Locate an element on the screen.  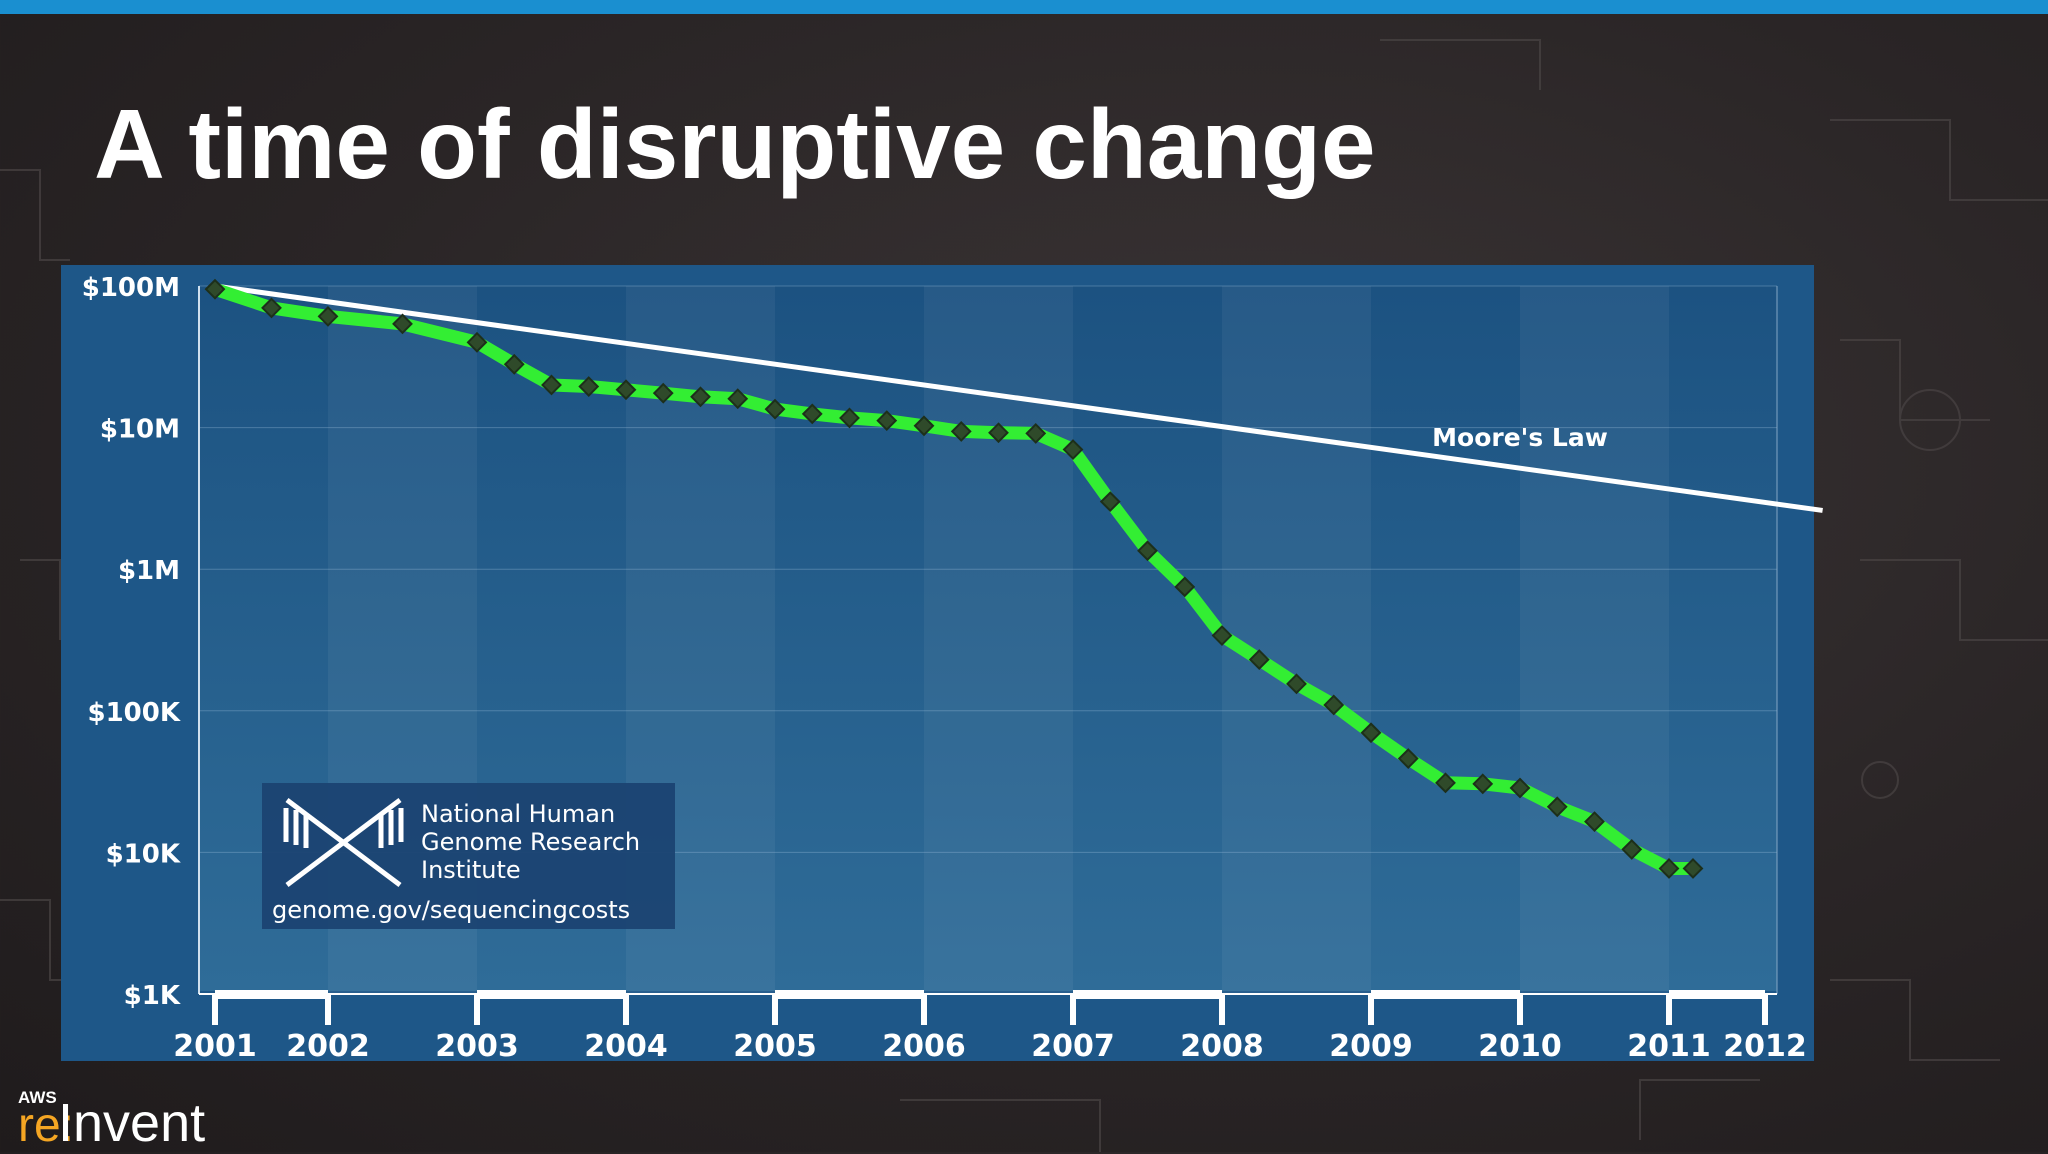
y-tick-label: $1K is located at coordinates (152, 996).